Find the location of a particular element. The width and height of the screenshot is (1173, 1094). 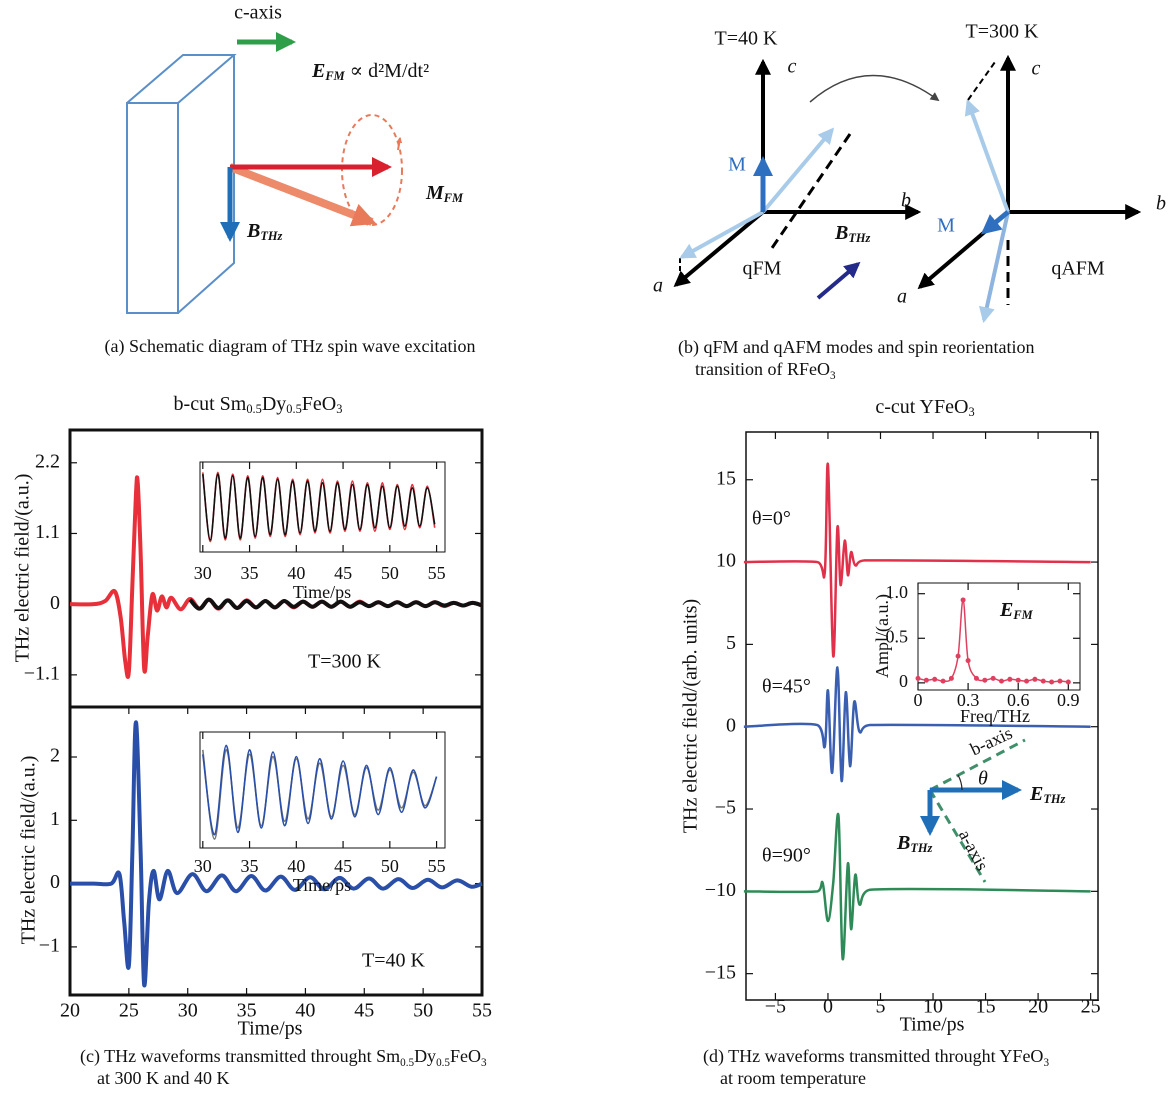

plot-area: 30 35 40 45 50 55 is located at coordinates (320, 803).